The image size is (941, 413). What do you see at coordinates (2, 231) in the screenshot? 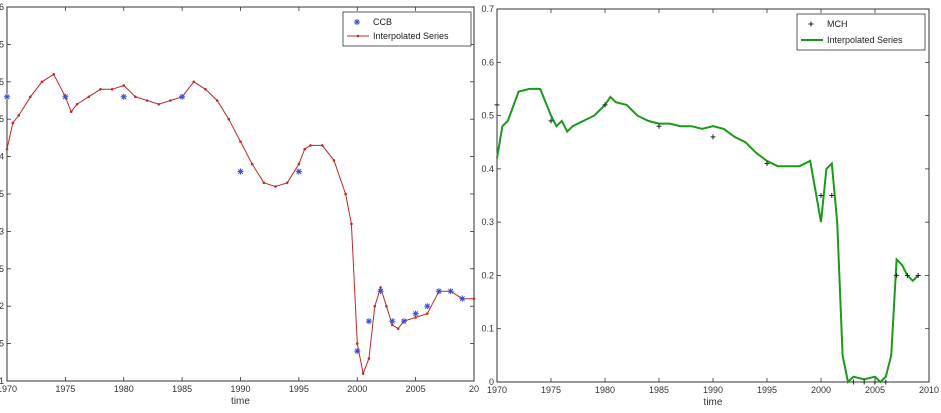
I see `y-tick-label: 0.3` at bounding box center [2, 231].